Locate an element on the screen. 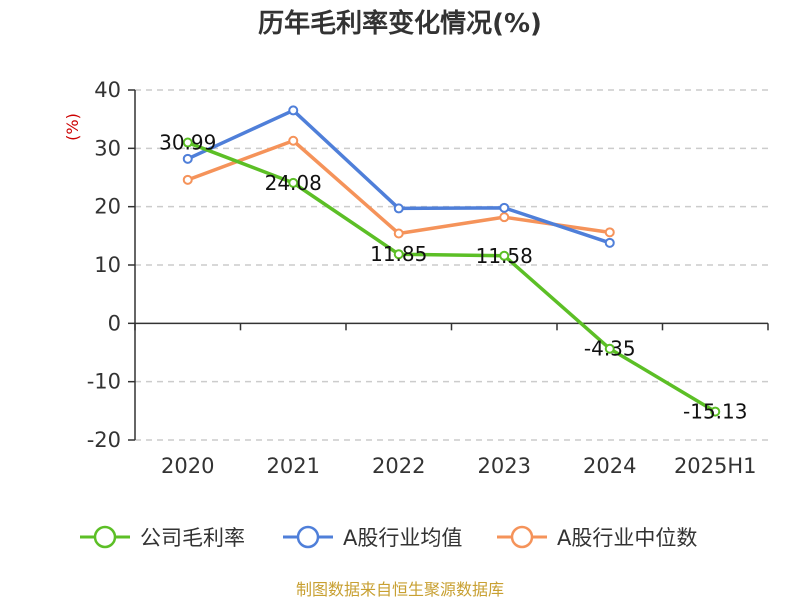 Image resolution: width=800 pixels, height=600 pixels. y-tick-label: -10 is located at coordinates (104, 382).